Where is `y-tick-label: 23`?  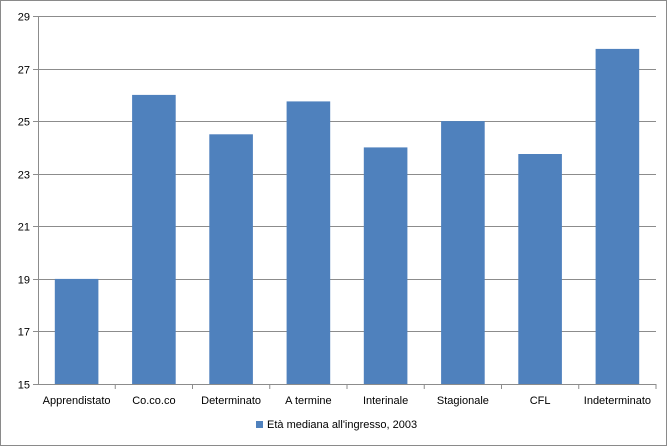 y-tick-label: 23 is located at coordinates (24, 176).